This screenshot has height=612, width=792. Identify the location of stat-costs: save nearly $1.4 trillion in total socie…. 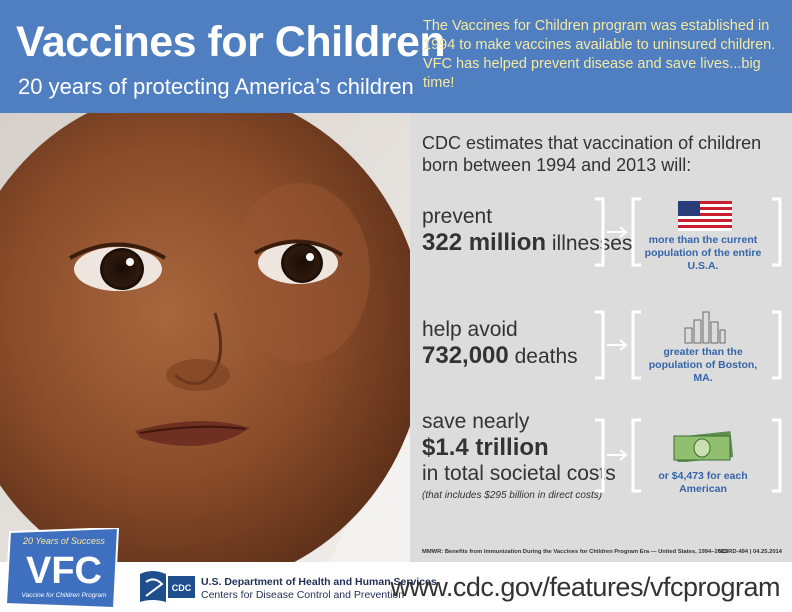
(519, 455).